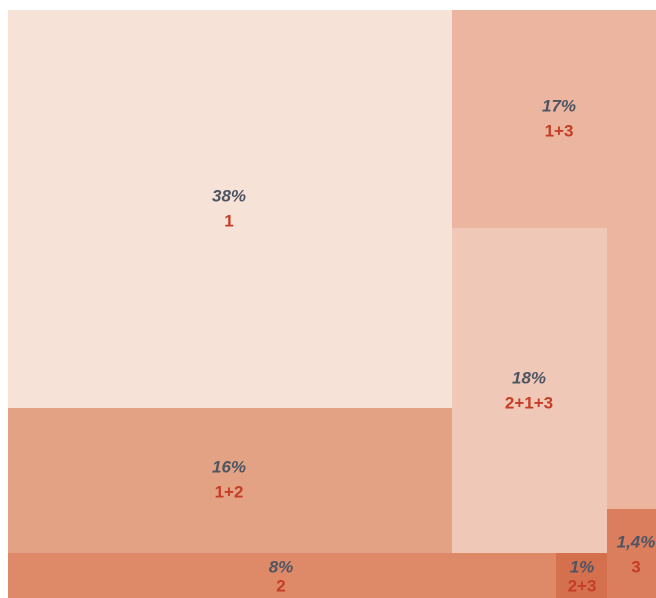 Image resolution: width=656 pixels, height=598 pixels. Describe the element at coordinates (582, 566) in the screenshot. I see `value-label: 1%` at that location.